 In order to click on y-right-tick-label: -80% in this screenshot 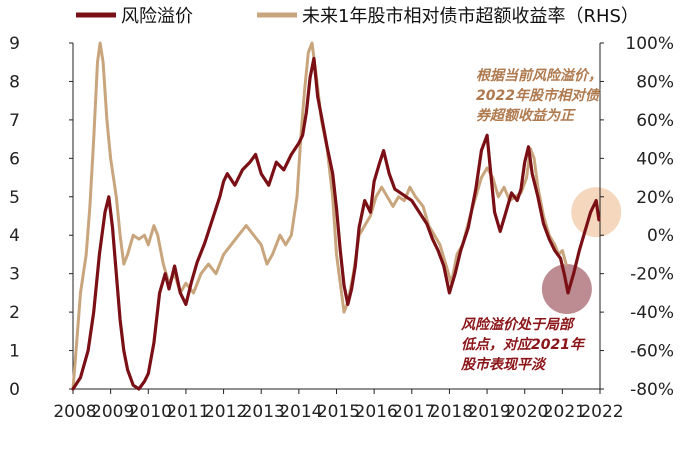, I will do `click(652, 390)`.